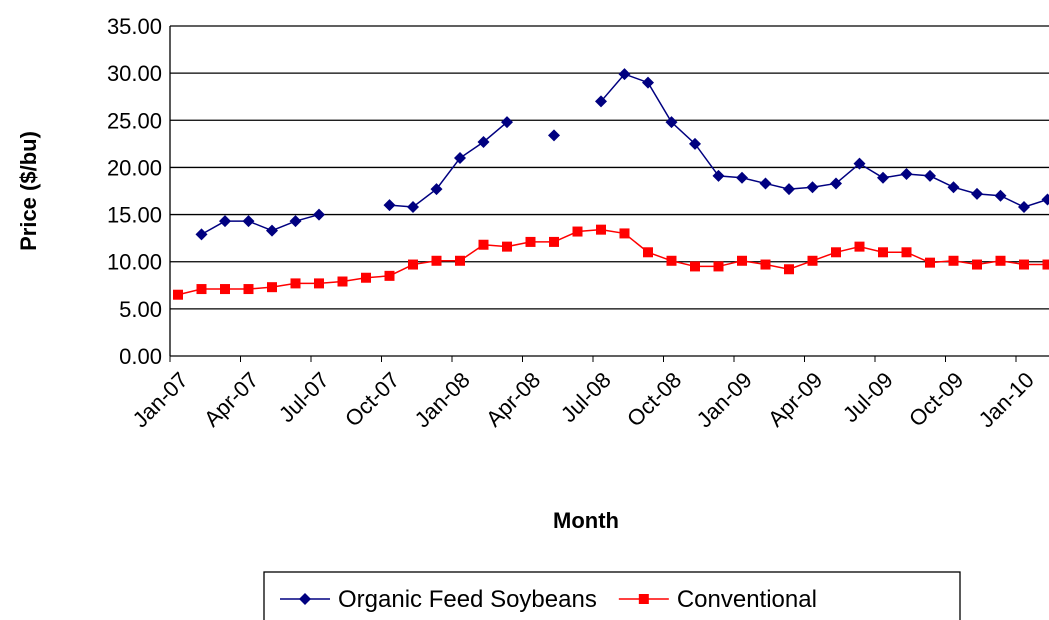 This screenshot has width=1049, height=620. Describe the element at coordinates (795, 399) in the screenshot. I see `x-tick-label: Apr-09` at that location.